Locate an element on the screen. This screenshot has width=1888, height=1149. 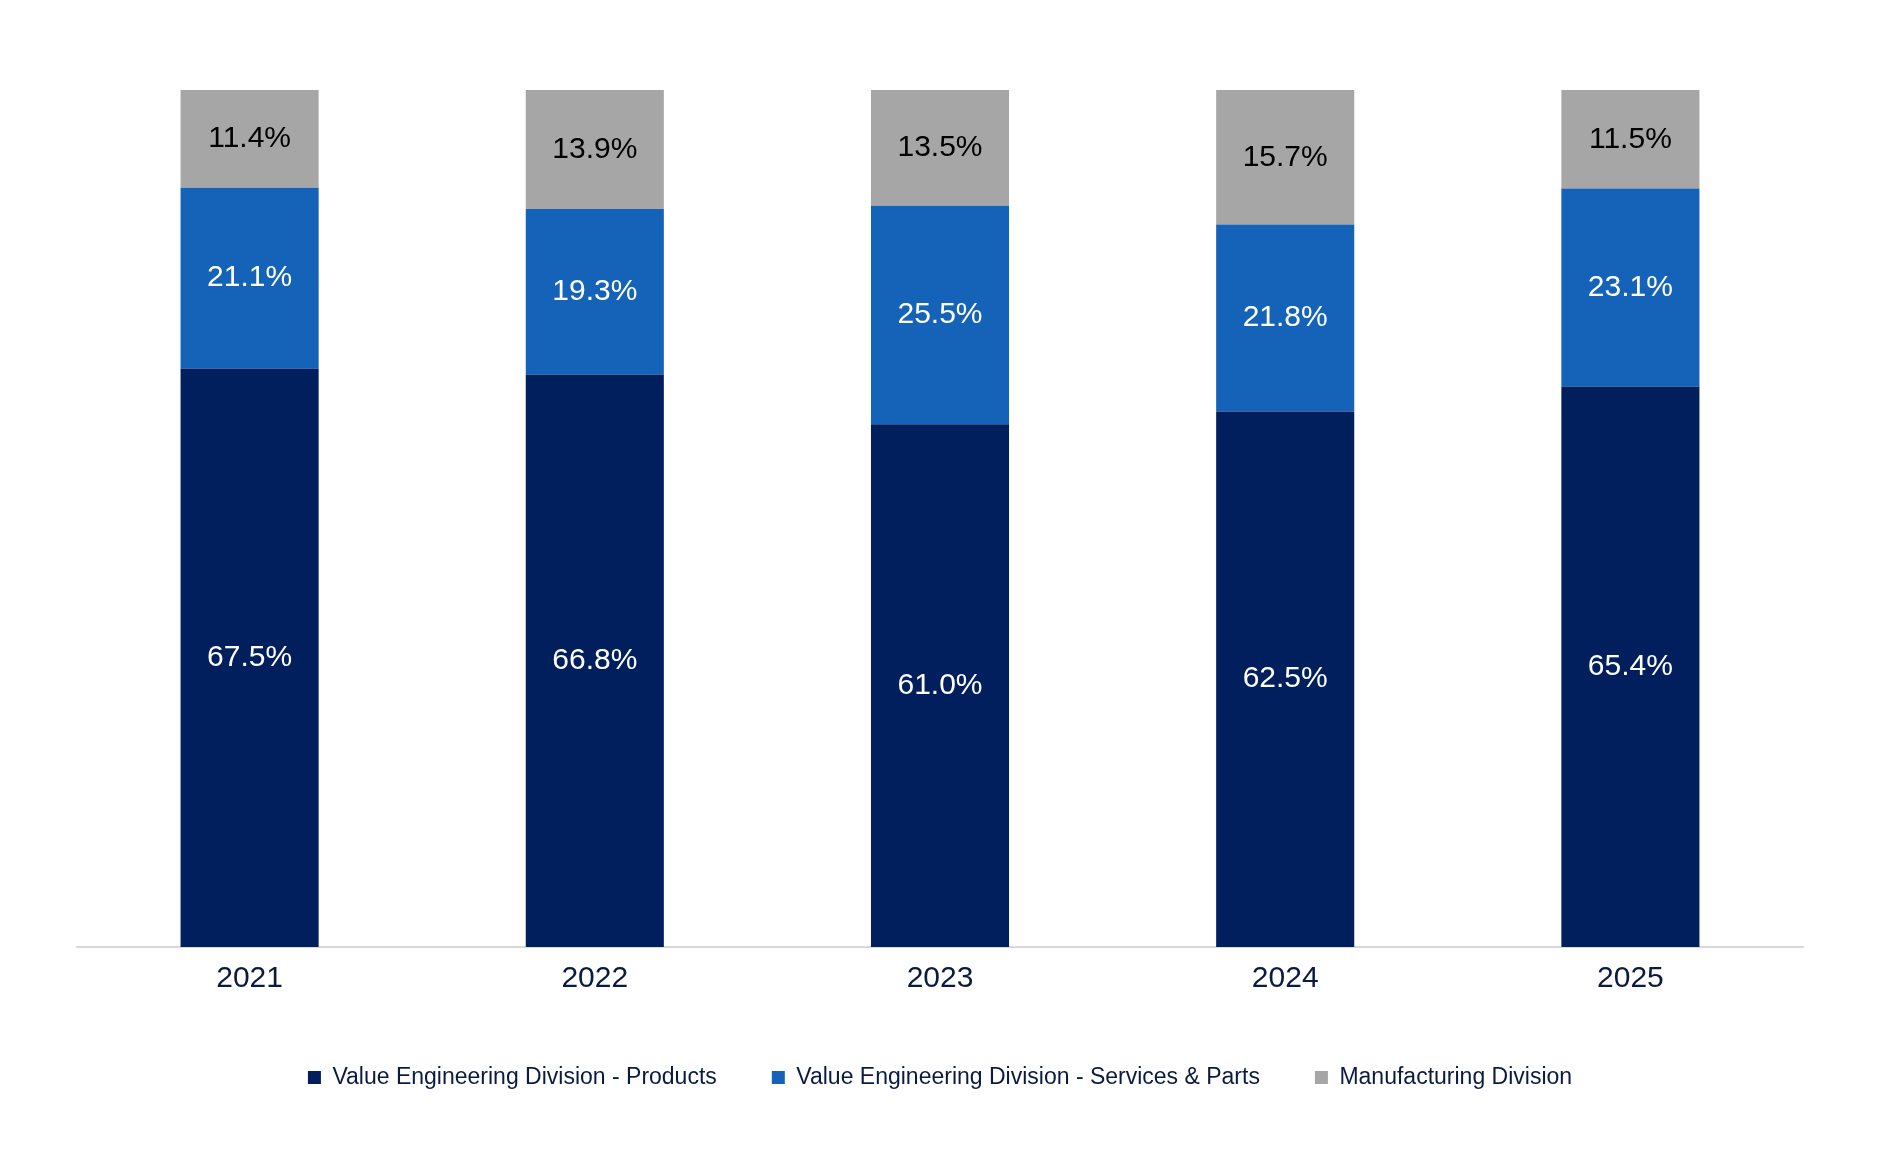
data-label: 66.8% is located at coordinates (595, 659).